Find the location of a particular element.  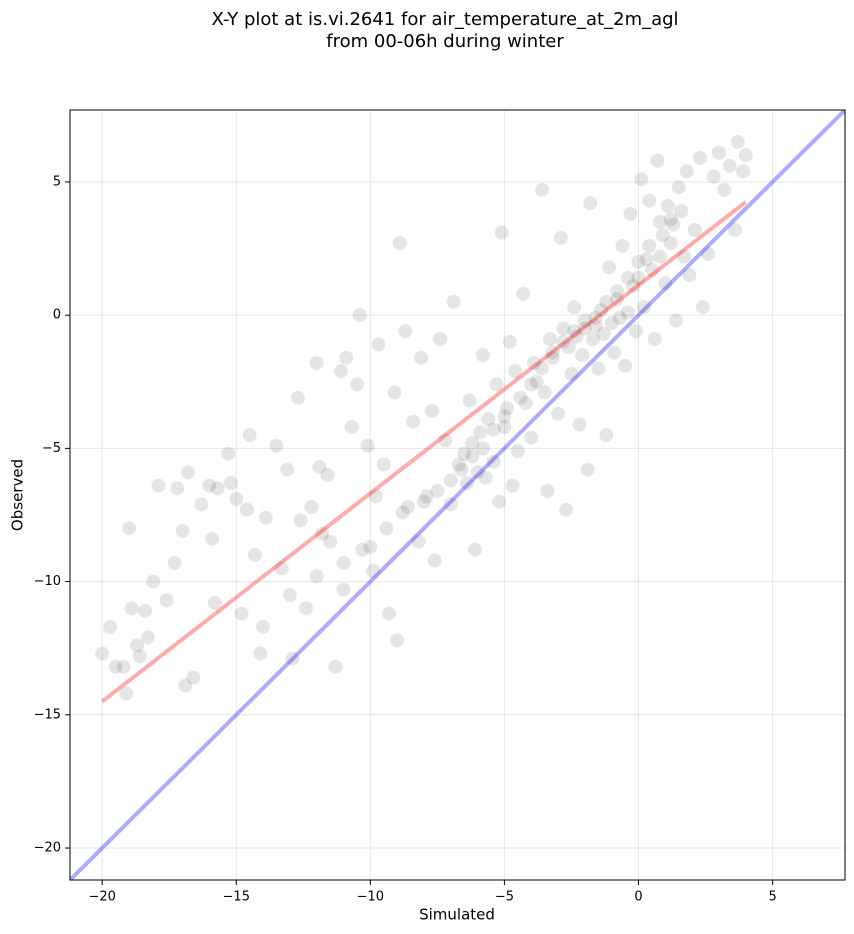

y-axis-label: Observed is located at coordinates (18, 495).